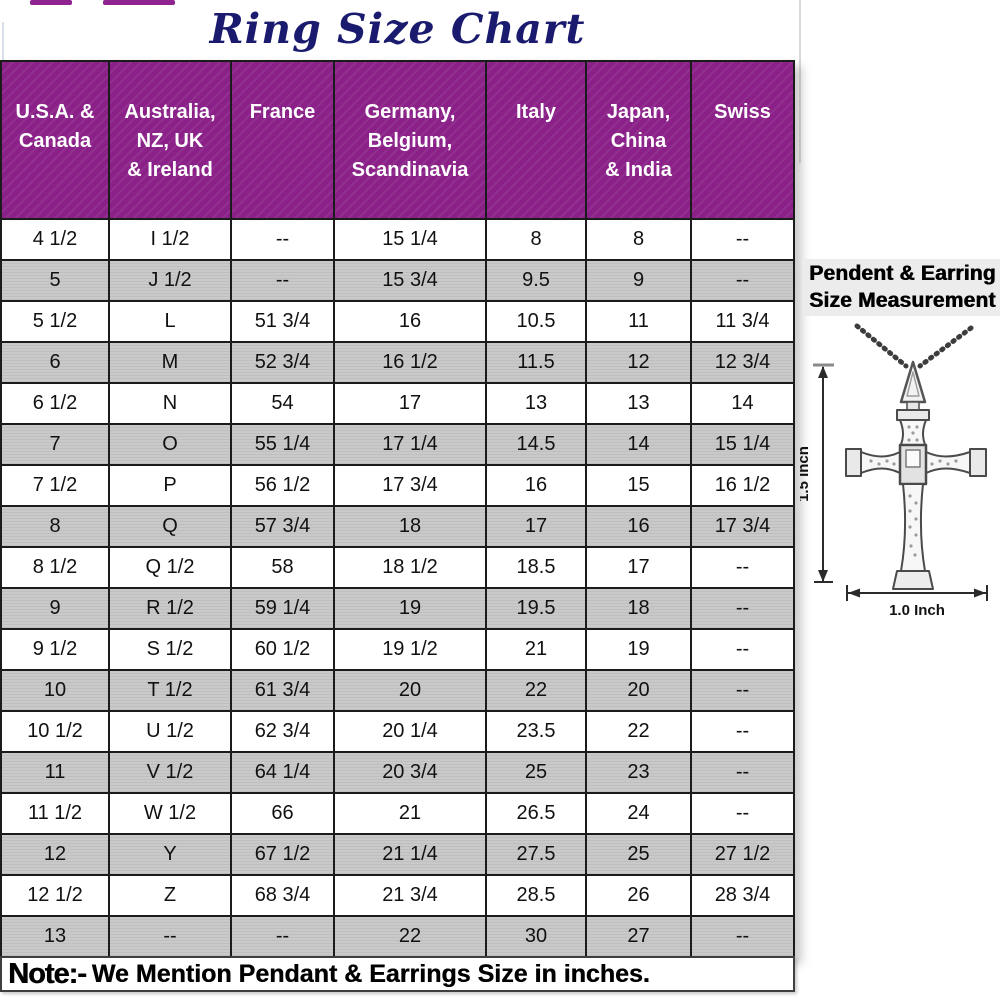 The image size is (1000, 1000). I want to click on table-row: 4 1/2 I 1/2 -- 15 1/4 8 8 --, so click(397, 239).